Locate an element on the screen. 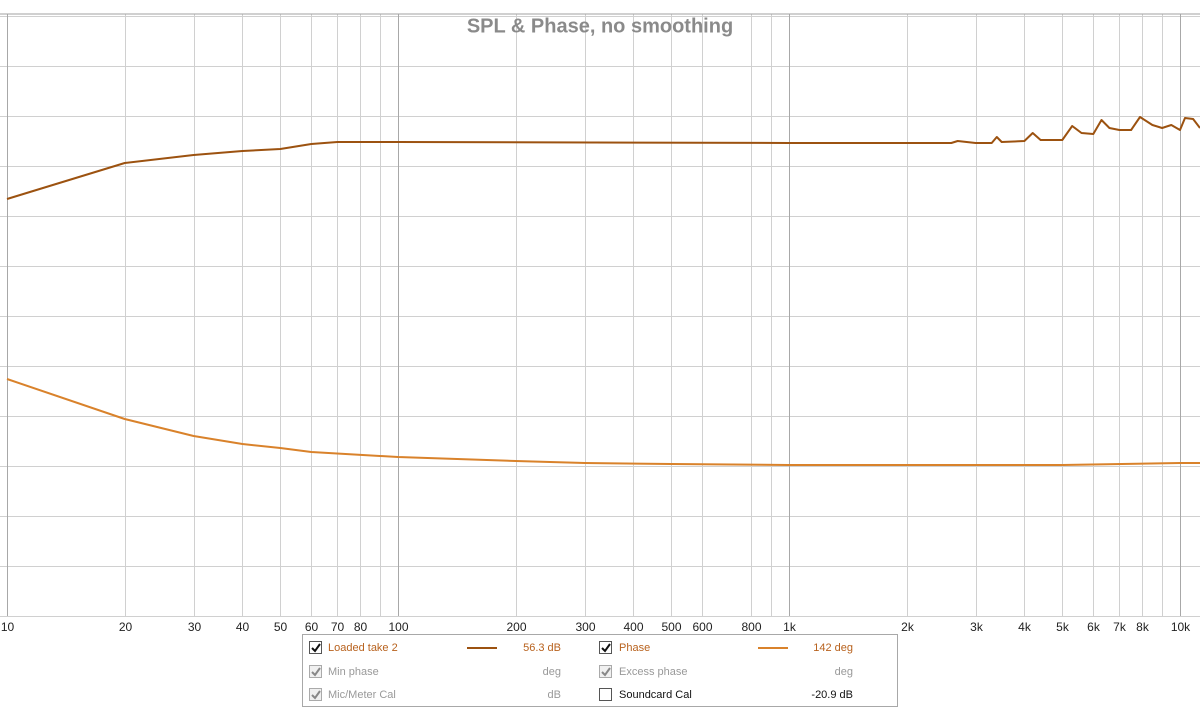 This screenshot has height=709, width=1200. x-tick-label: 60 is located at coordinates (312, 627).